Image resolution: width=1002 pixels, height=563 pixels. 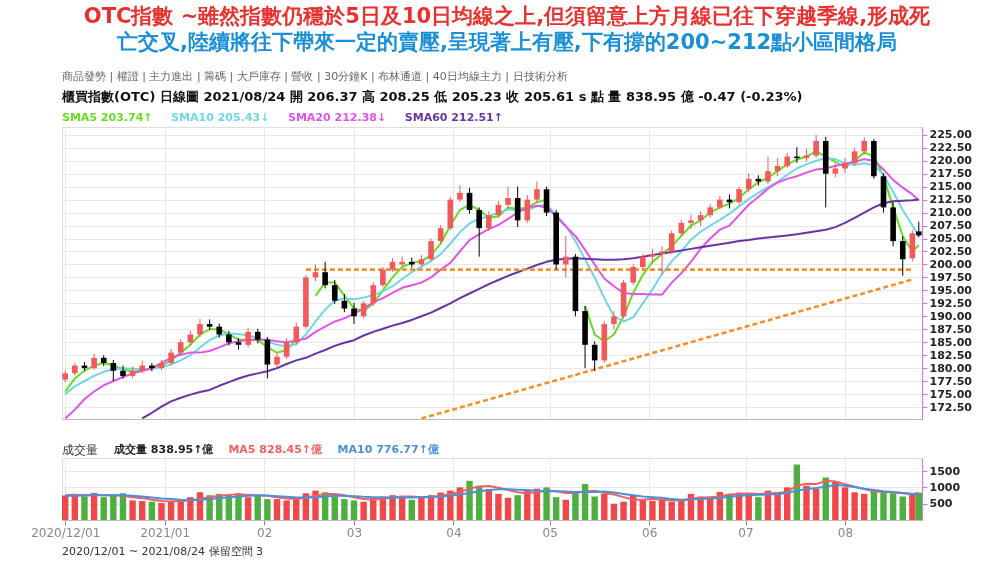 I want to click on text: SMA10 205.43↓, so click(x=220, y=117).